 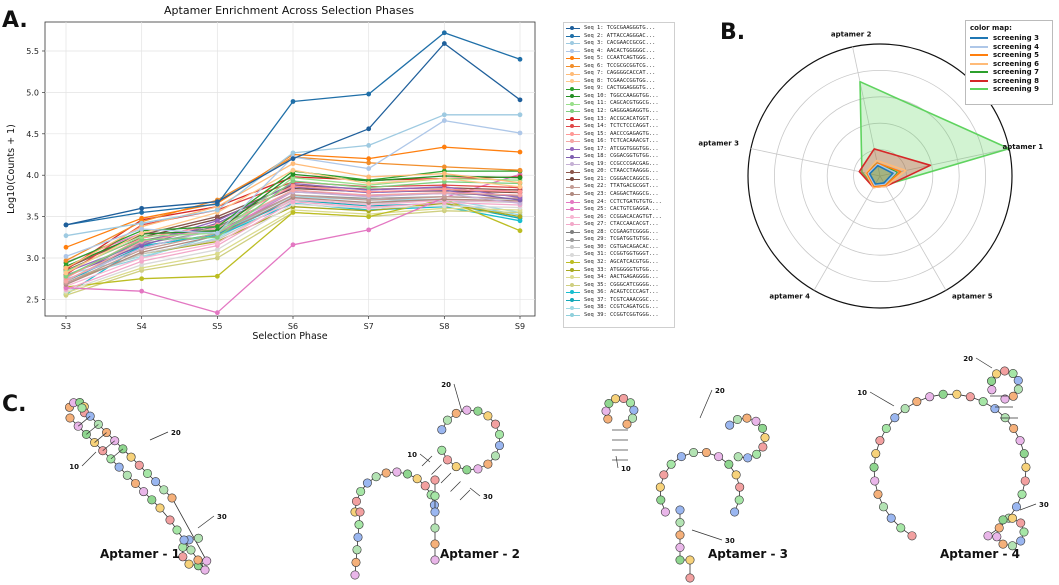 I want to click on screening-legend-entry: screening 6, so click(x=1009, y=64).